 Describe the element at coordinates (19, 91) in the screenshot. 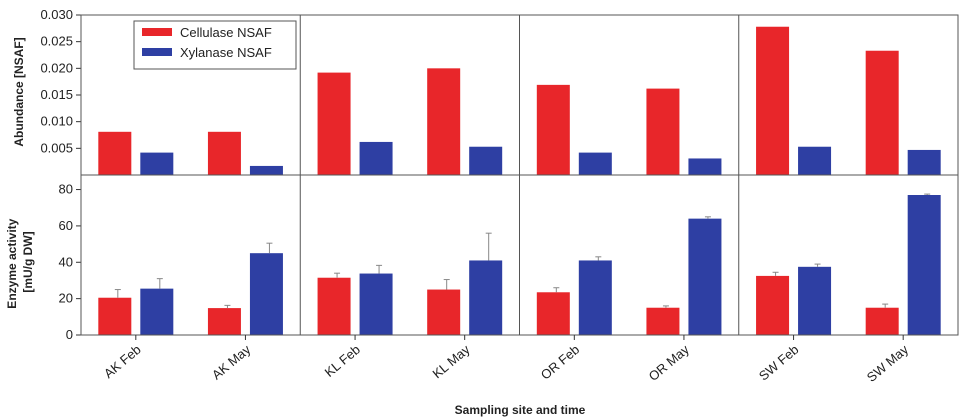

I see `y-axis-title-abundance: Abundance [NSAF]` at that location.